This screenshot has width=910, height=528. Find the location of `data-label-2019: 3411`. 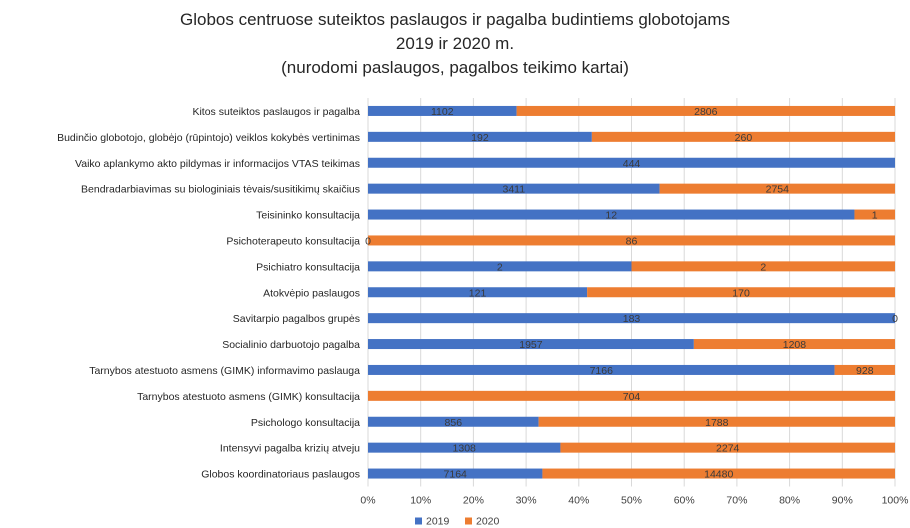

data-label-2019: 3411 is located at coordinates (513, 190).